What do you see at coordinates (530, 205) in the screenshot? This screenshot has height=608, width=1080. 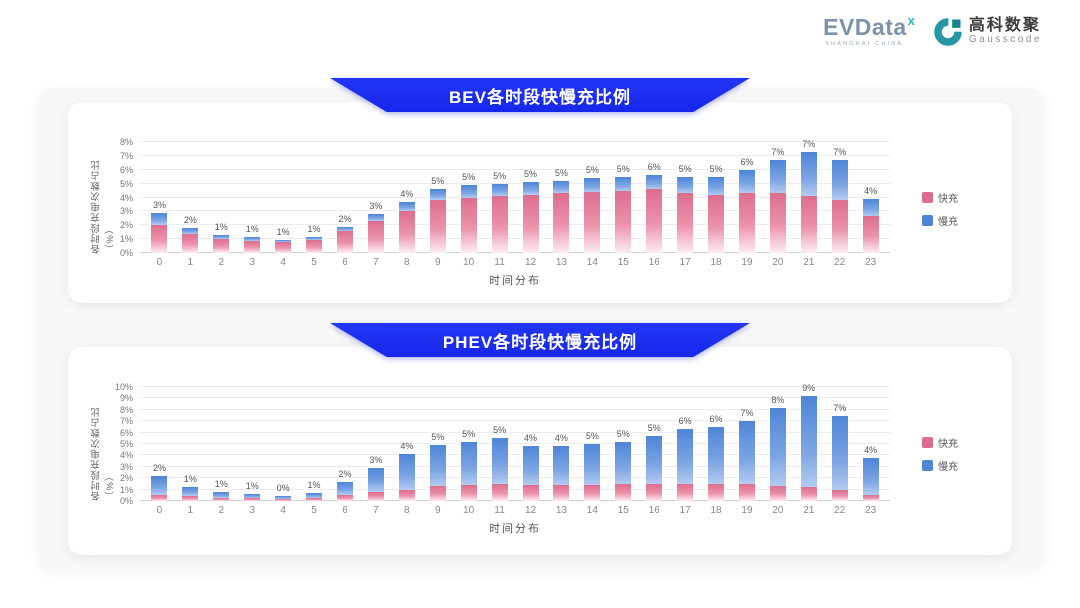 I see `bar-column-hour-12: 5% 12` at bounding box center [530, 205].